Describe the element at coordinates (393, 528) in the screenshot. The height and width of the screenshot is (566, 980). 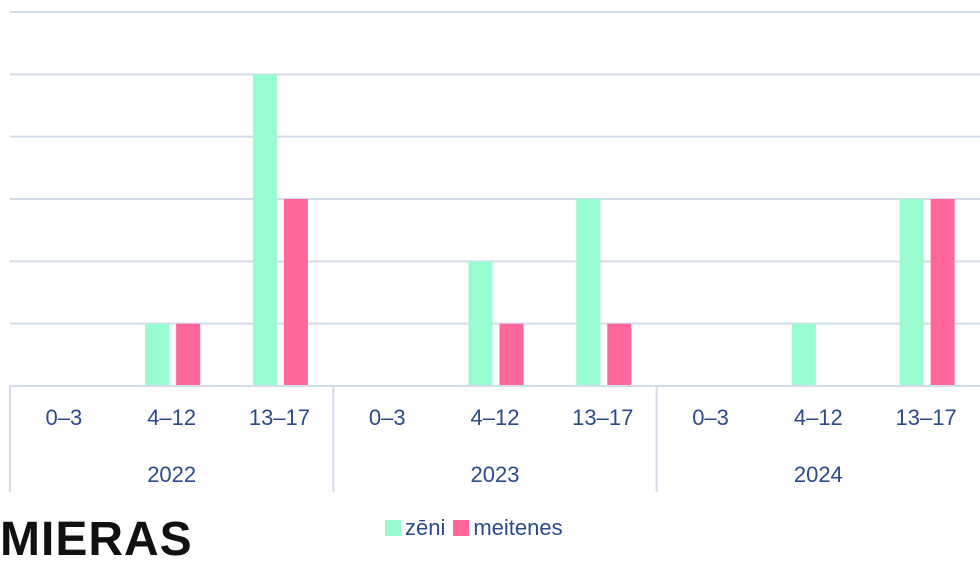
I see `legend-swatch-boys` at that location.